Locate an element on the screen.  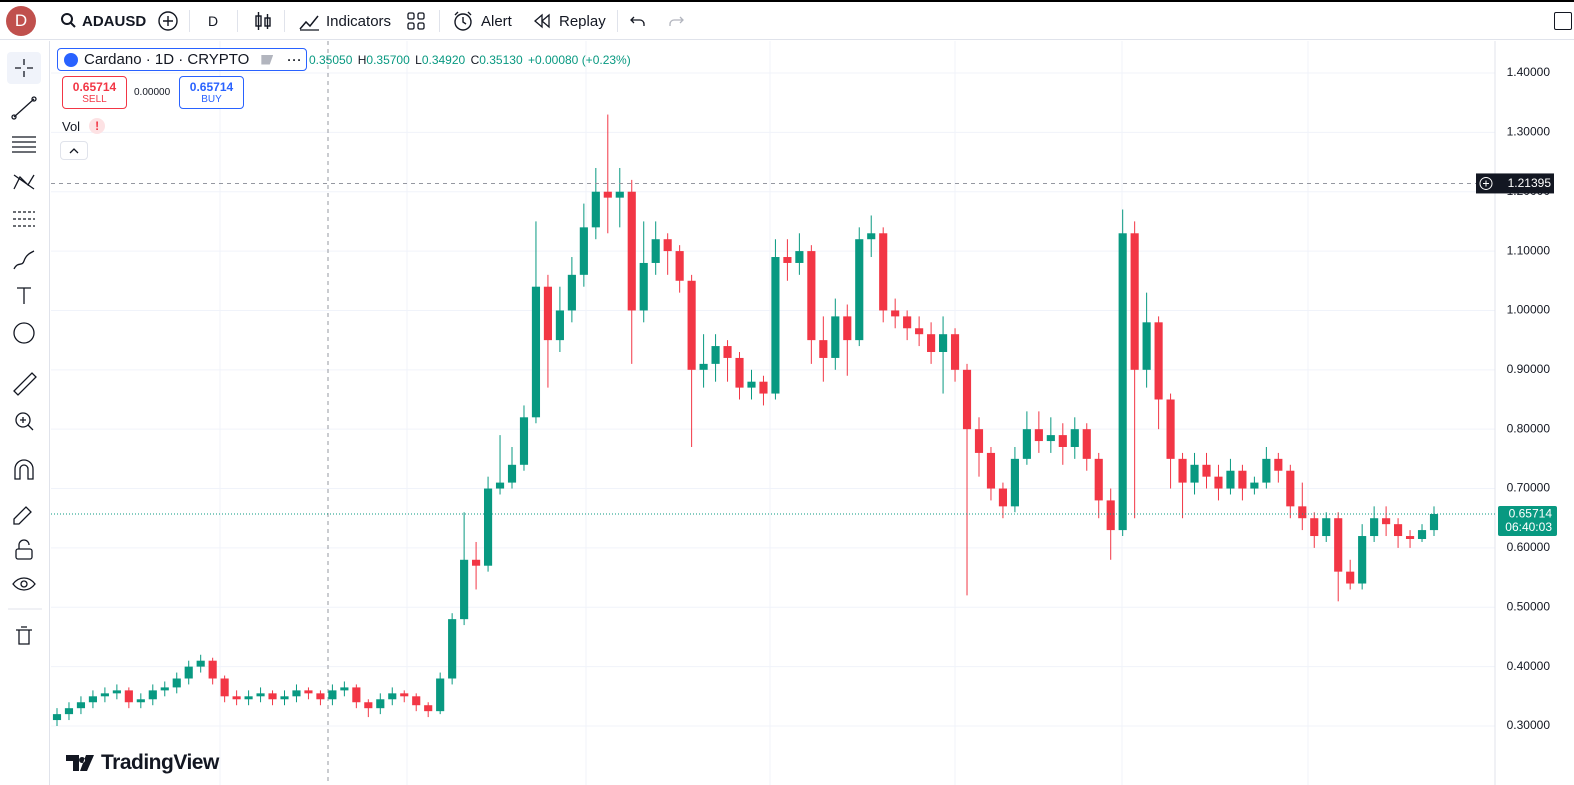
close-letter: C is located at coordinates (475, 60).